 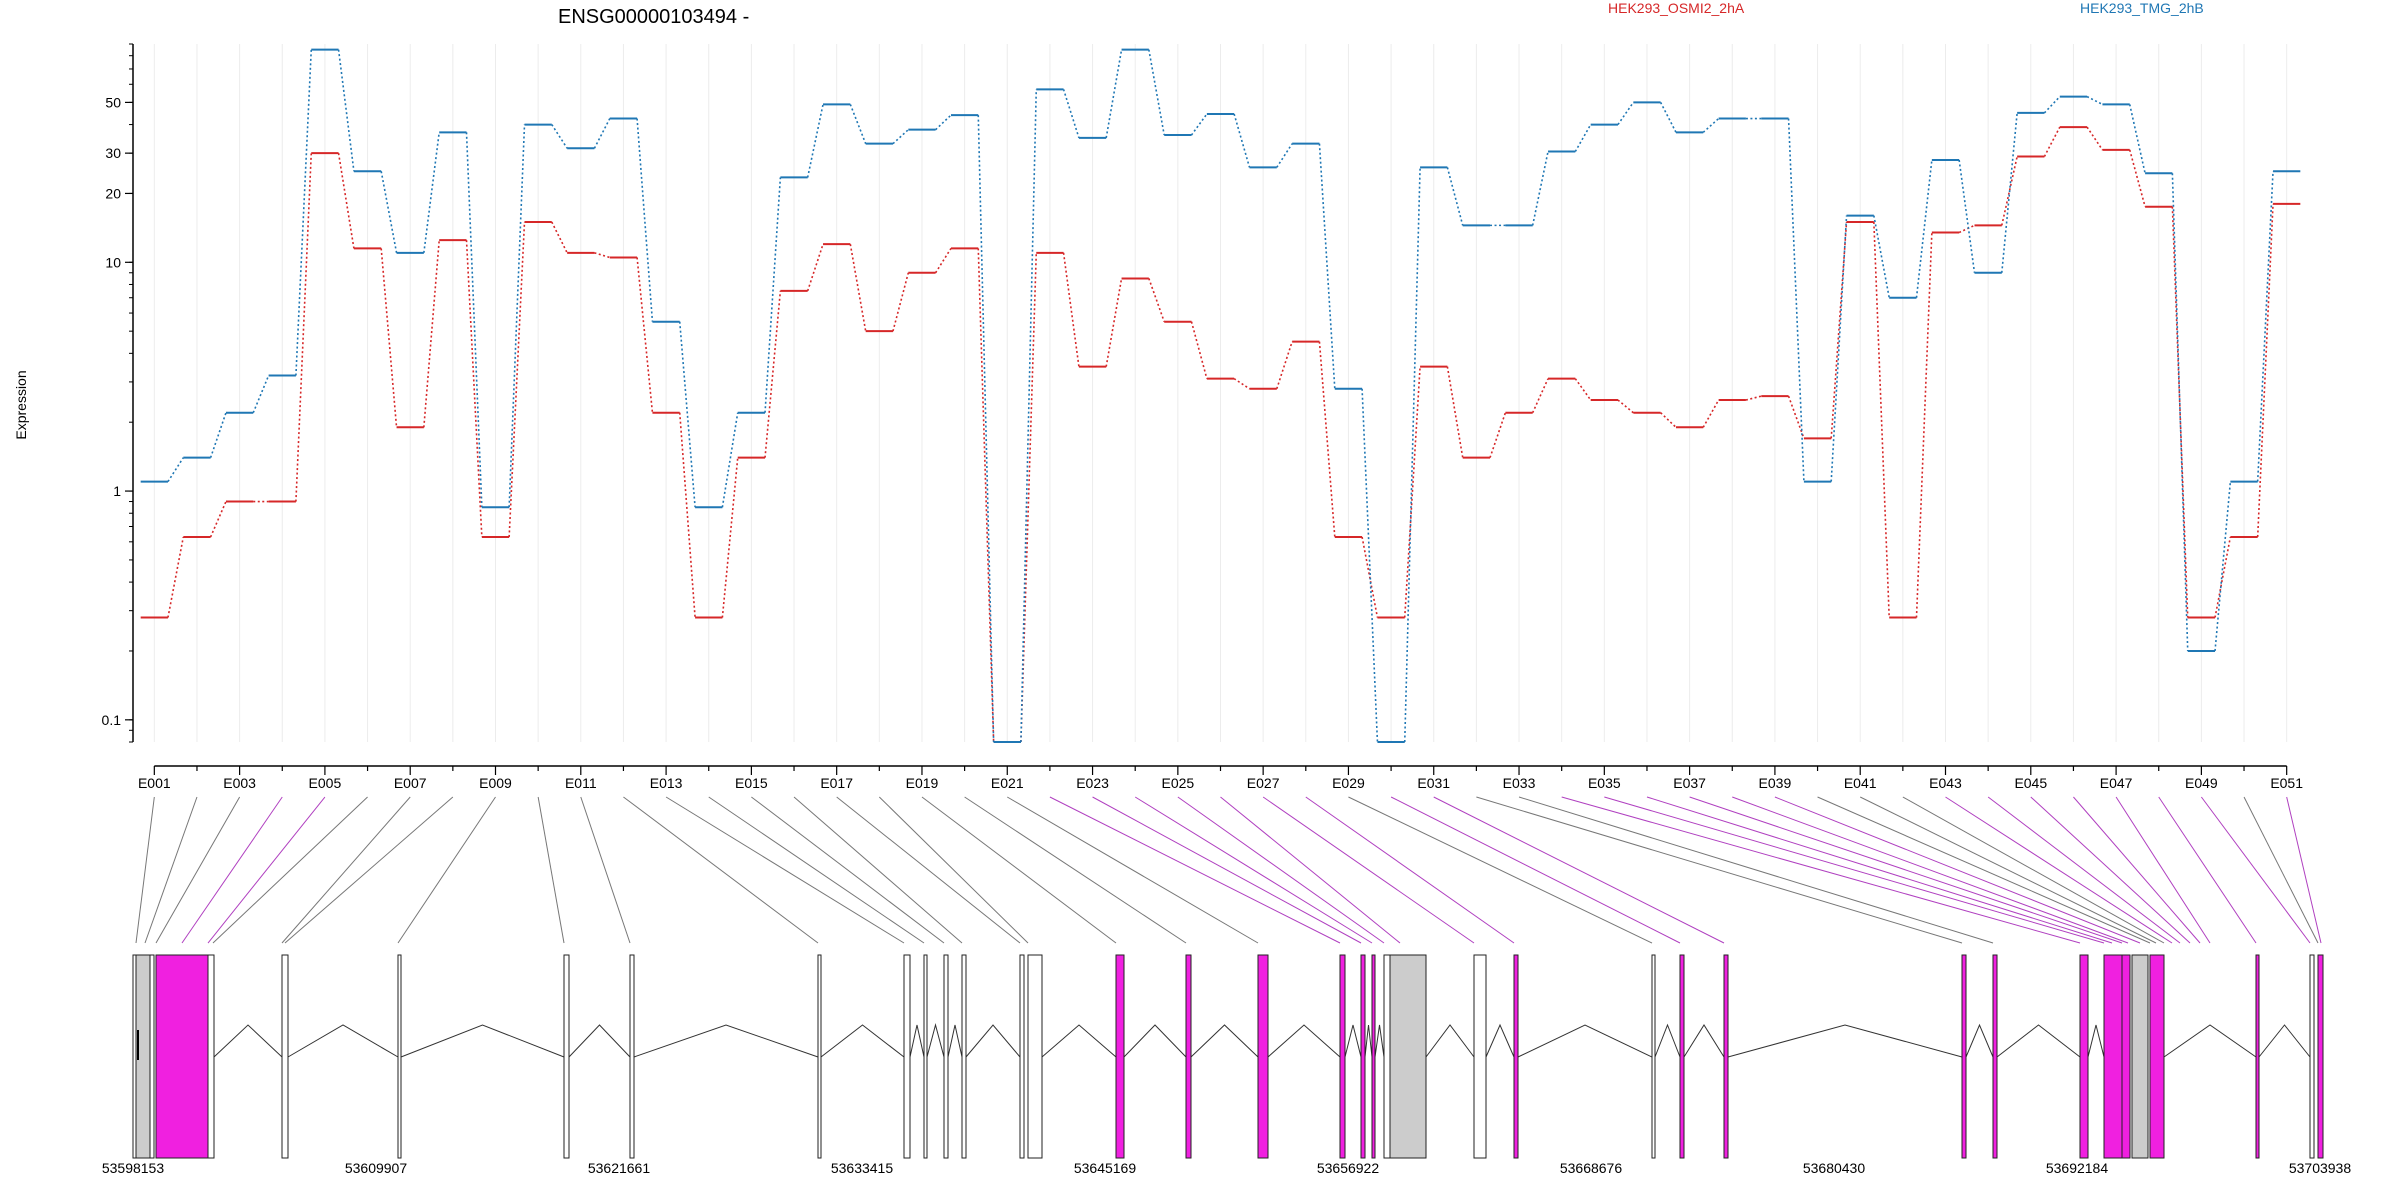 What do you see at coordinates (1591, 1168) in the screenshot?
I see `genomic-coordinate-label: 53668676` at bounding box center [1591, 1168].